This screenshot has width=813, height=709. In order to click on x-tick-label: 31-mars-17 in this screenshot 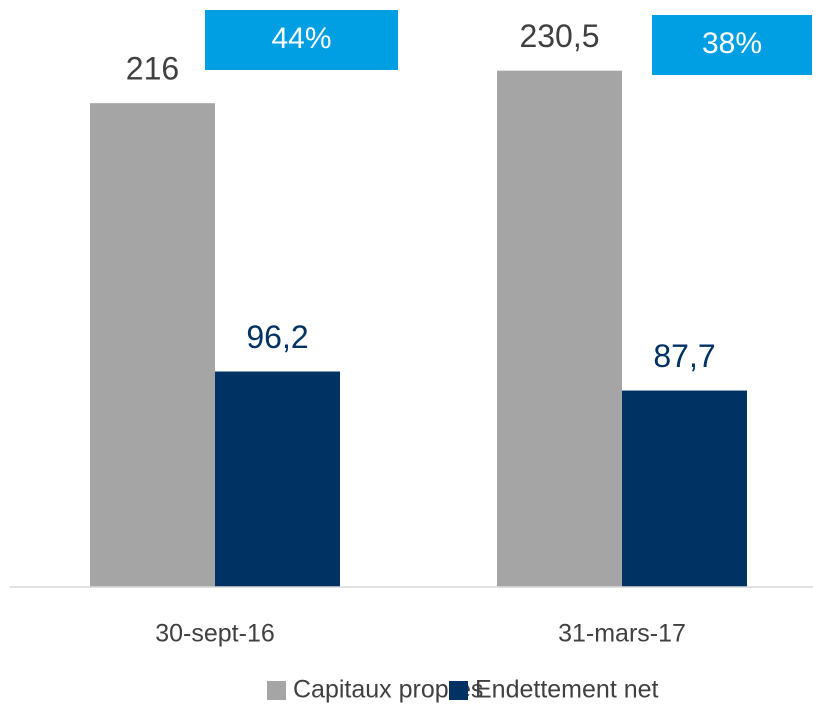, I will do `click(622, 634)`.